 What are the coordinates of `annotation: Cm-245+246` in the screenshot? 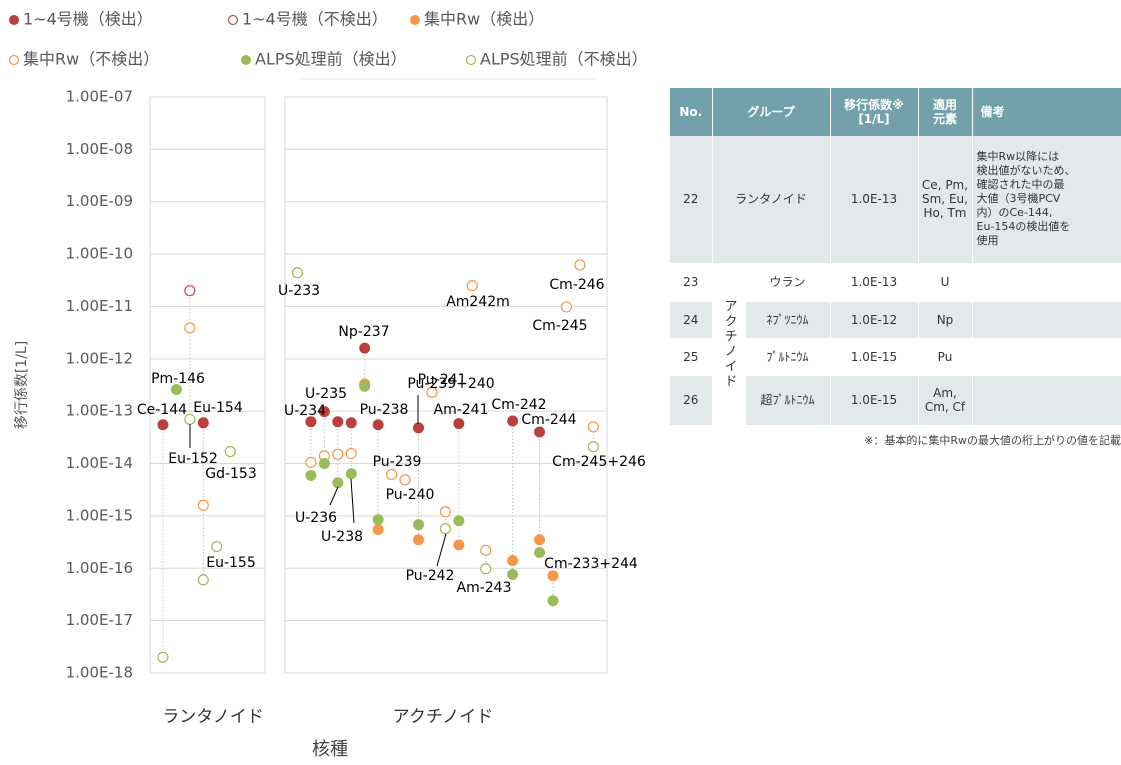 It's located at (599, 462).